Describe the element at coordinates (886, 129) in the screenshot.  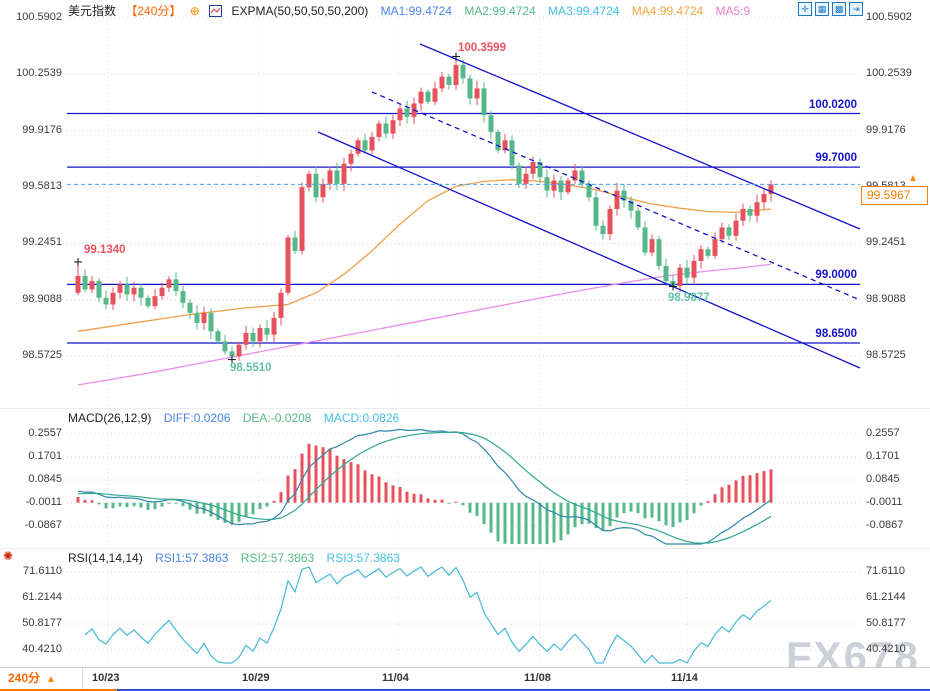
I see `main-axis-label-right: 99.9176` at that location.